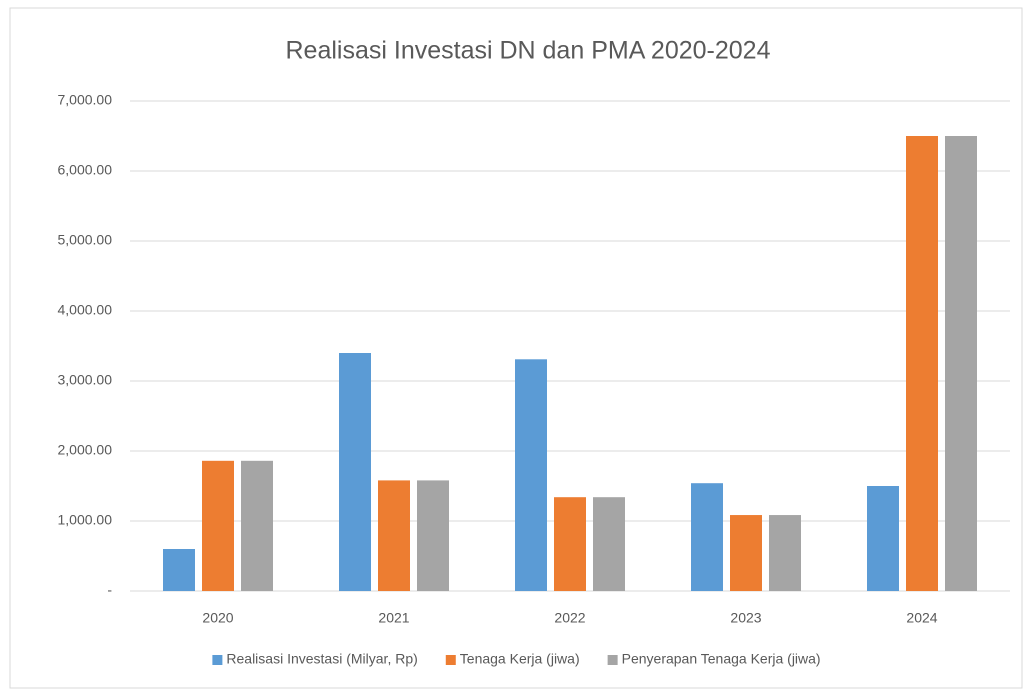  I want to click on y-tick-label: 7,000.00, so click(85, 100).